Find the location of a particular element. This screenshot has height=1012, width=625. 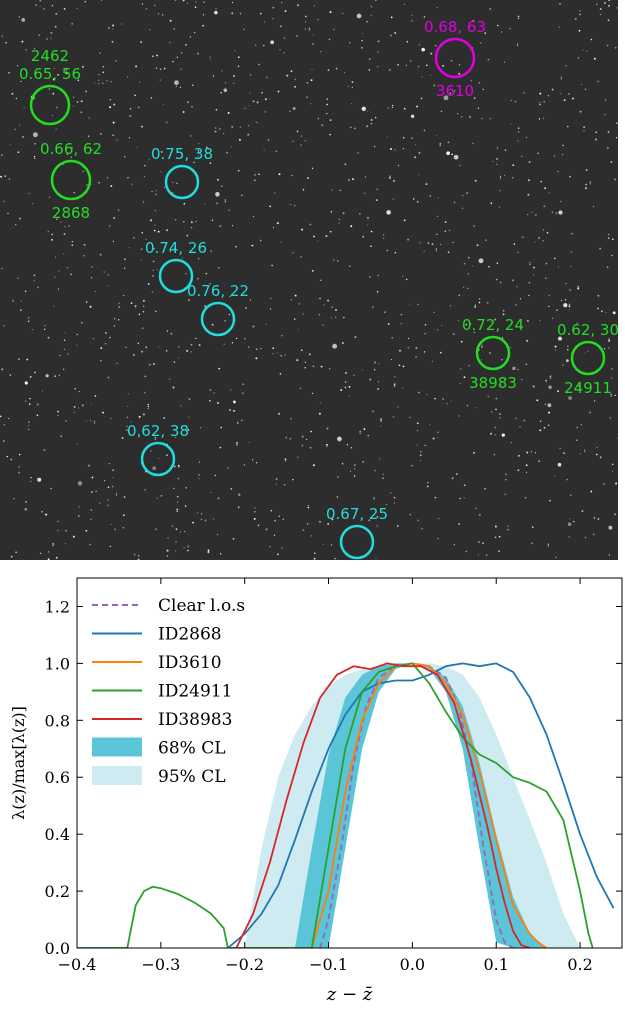

marker-top-label: 0.75, 38 is located at coordinates (182, 154).